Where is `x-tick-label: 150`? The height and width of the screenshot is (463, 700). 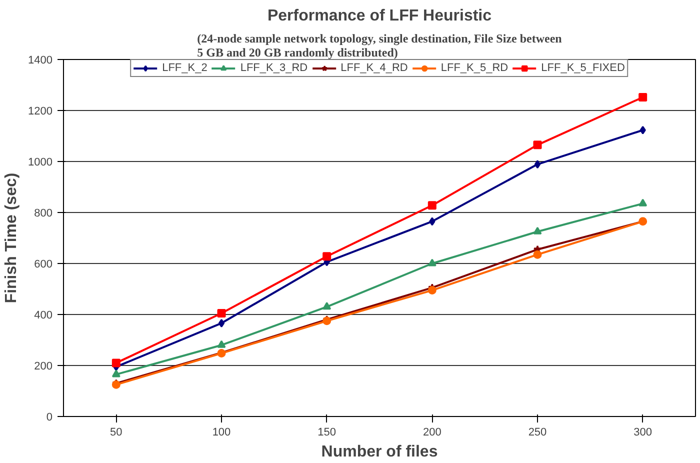
x-tick-label: 150 is located at coordinates (327, 432).